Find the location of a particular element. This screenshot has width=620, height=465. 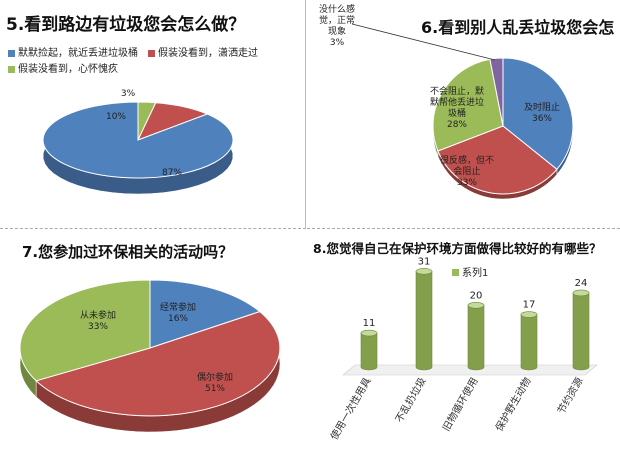

chart-q7-pie: 经常参加 16% 偶尔参加 51% 从未参加 33% is located at coordinates (150, 356).